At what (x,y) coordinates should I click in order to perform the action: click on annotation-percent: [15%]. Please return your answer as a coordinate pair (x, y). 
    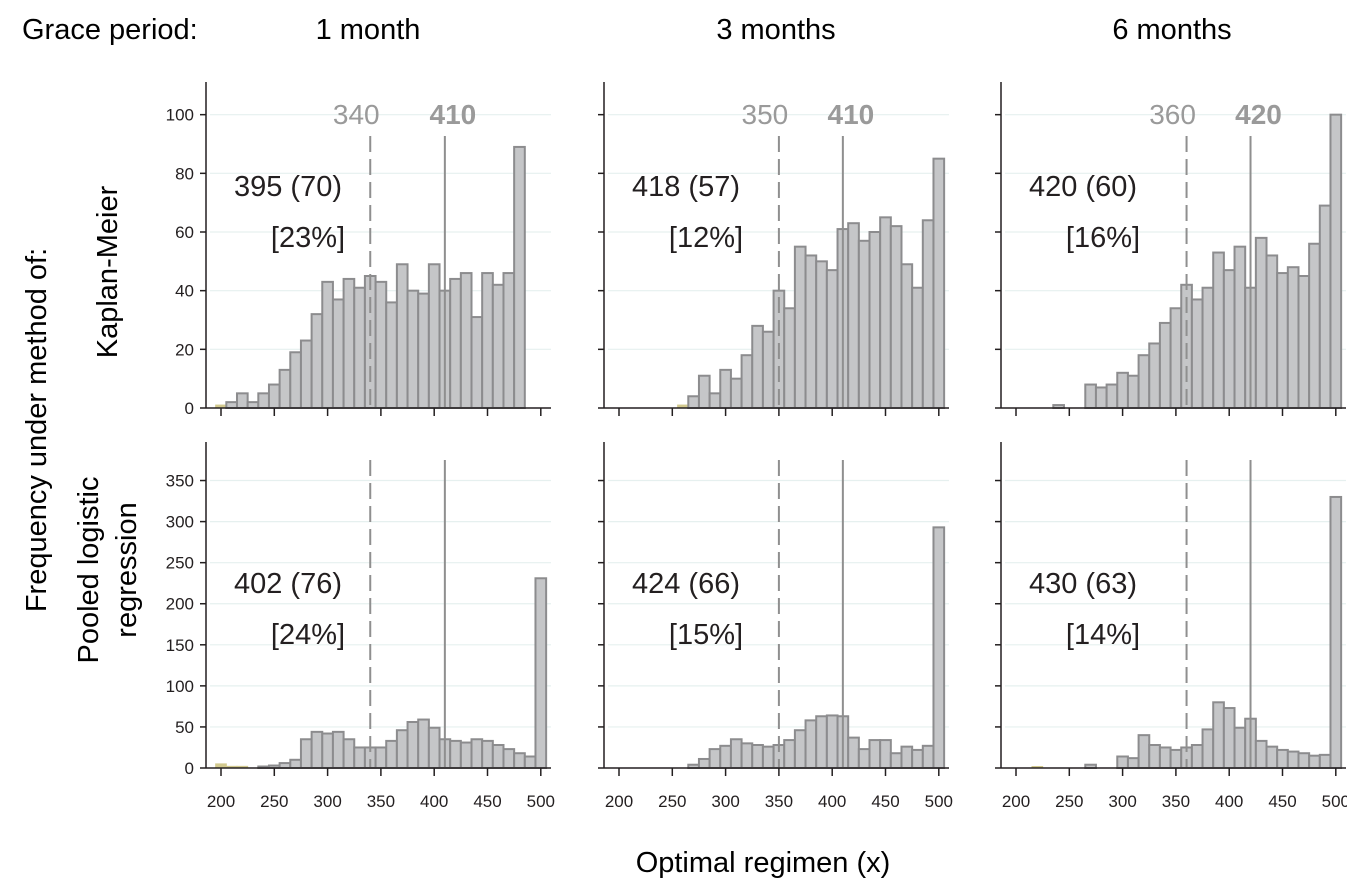
    Looking at the image, I should click on (706, 635).